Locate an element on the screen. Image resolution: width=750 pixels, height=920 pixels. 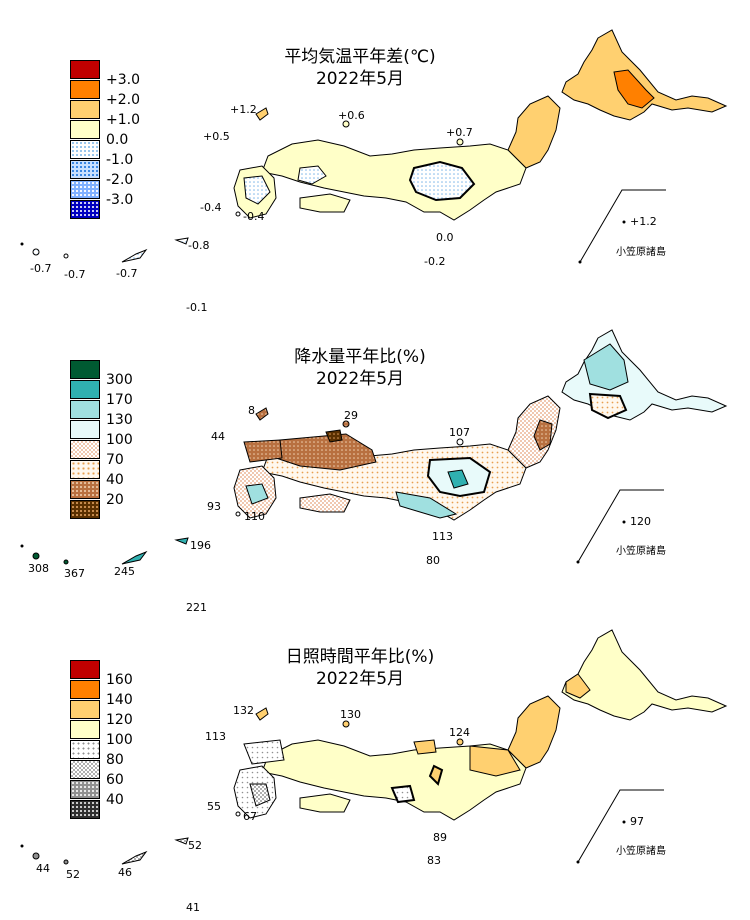
value-label: 80 is located at coordinates (433, 560).